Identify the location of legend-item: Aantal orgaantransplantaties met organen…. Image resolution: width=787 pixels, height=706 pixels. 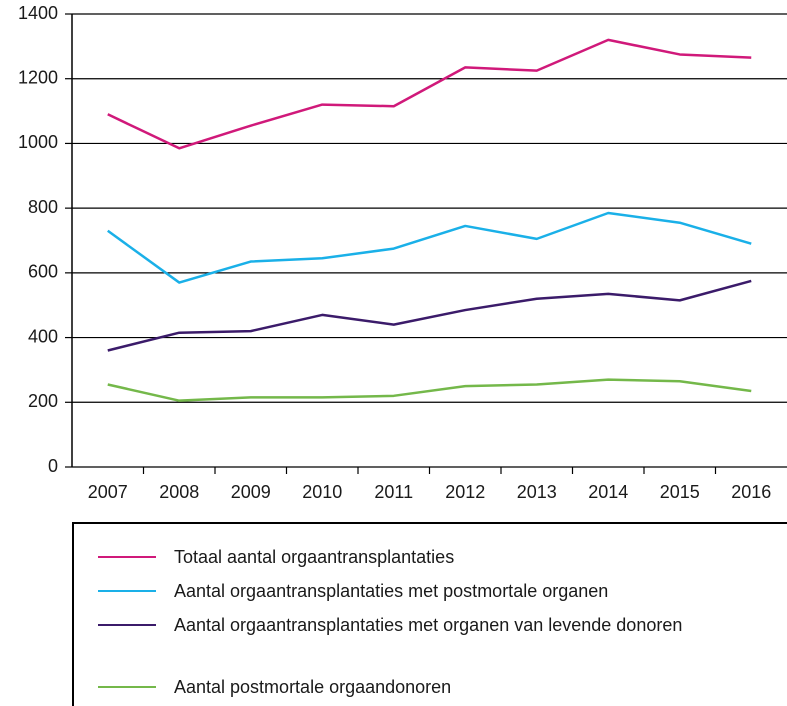
(431, 625).